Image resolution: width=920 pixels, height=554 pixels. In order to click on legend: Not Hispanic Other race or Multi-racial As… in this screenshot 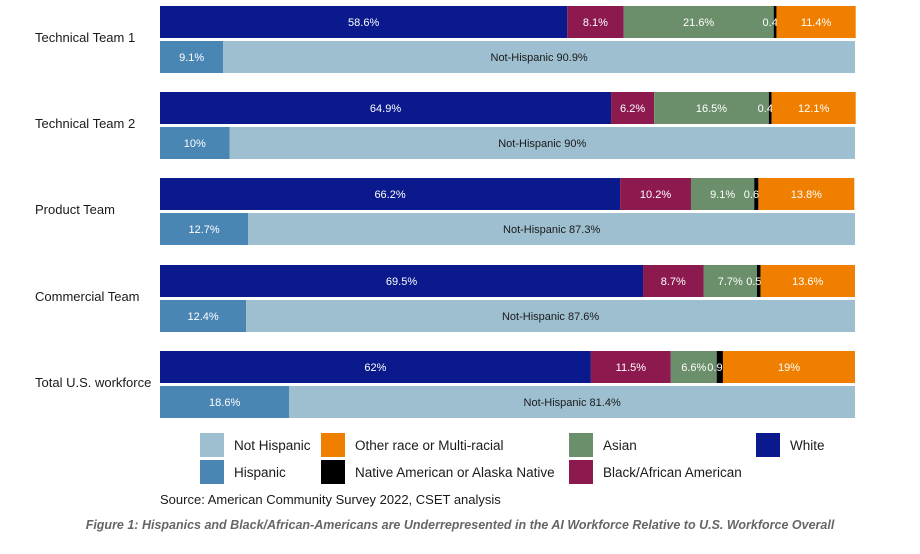, I will do `click(512, 458)`.